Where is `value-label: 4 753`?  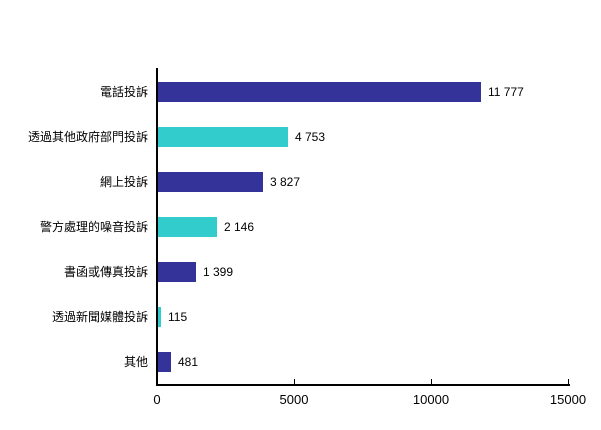 value-label: 4 753 is located at coordinates (310, 137).